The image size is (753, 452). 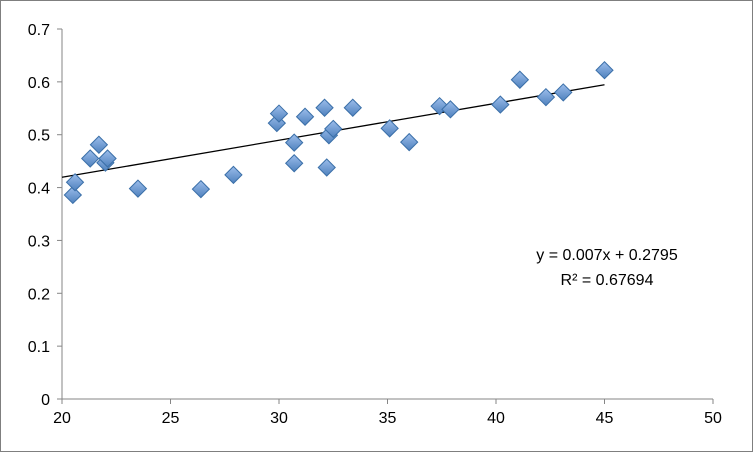 I want to click on x-tick-label: 25, so click(x=171, y=418).